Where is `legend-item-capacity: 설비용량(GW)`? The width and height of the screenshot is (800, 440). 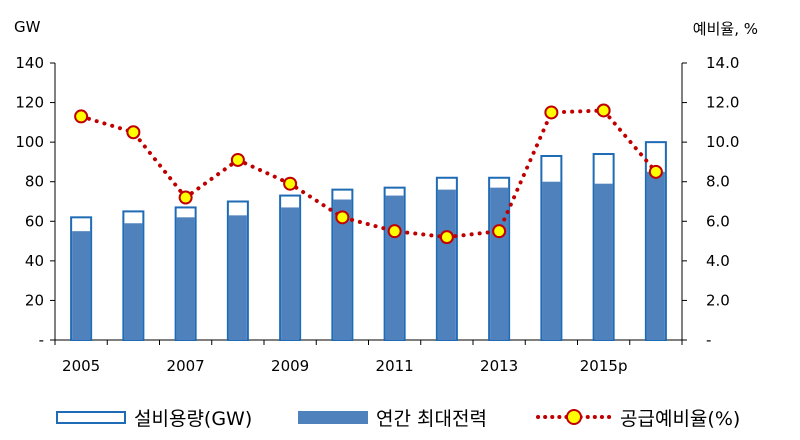 legend-item-capacity: 설비용량(GW) is located at coordinates (154, 417).